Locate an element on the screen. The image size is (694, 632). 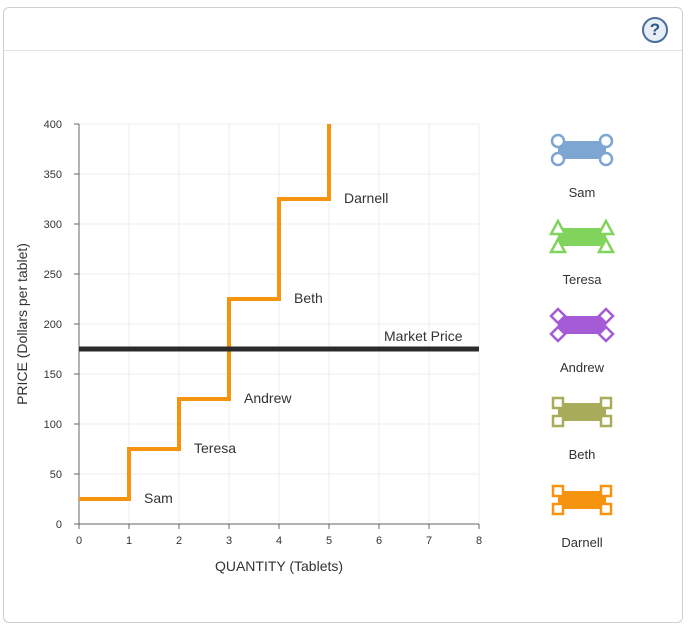
legend-label: Andrew is located at coordinates (582, 367).